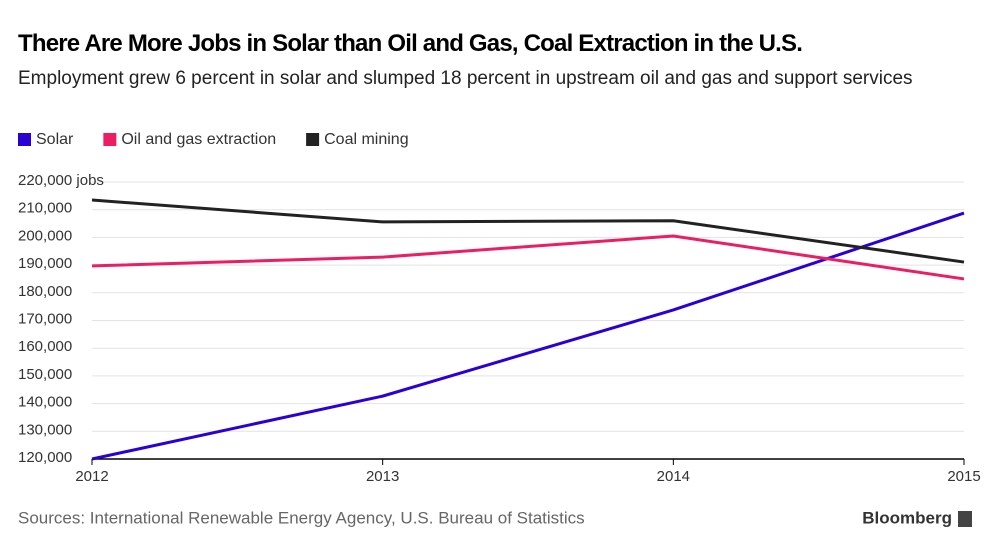 The height and width of the screenshot is (555, 1000). Describe the element at coordinates (91, 476) in the screenshot. I see `x-tick-label: 2012` at that location.